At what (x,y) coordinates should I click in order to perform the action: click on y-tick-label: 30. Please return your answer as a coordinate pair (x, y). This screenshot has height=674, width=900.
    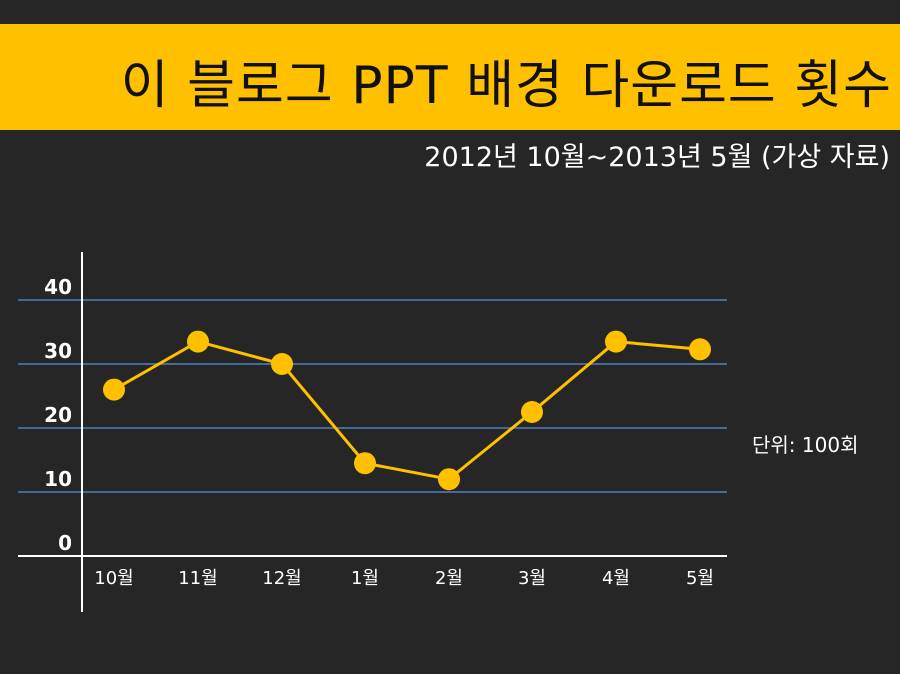
    Looking at the image, I should click on (58, 351).